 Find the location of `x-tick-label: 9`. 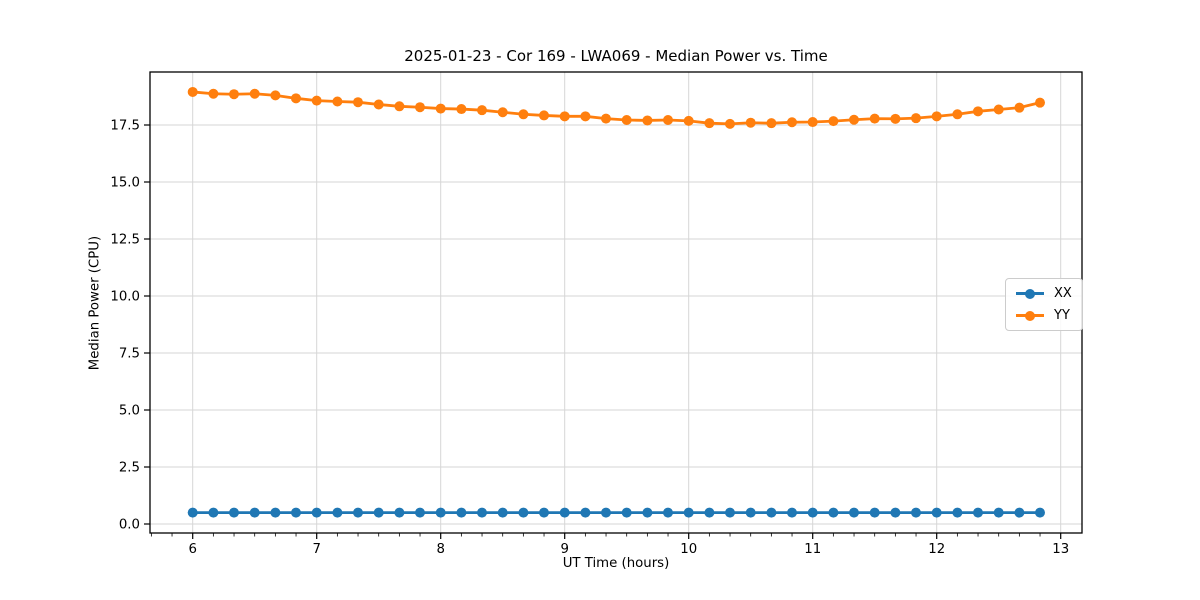

x-tick-label: 9 is located at coordinates (564, 549).